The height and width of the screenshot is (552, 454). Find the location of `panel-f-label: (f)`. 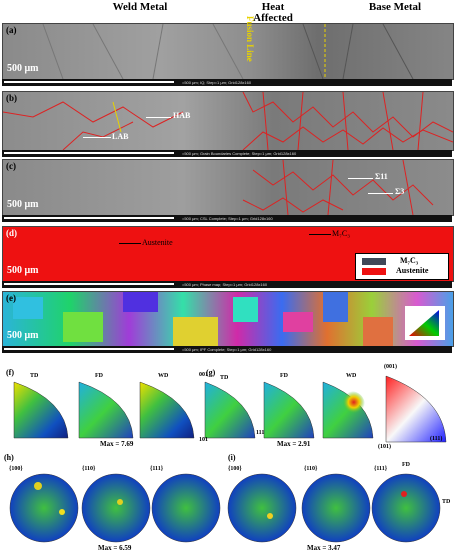

panel-f-label: (f) is located at coordinates (10, 372).